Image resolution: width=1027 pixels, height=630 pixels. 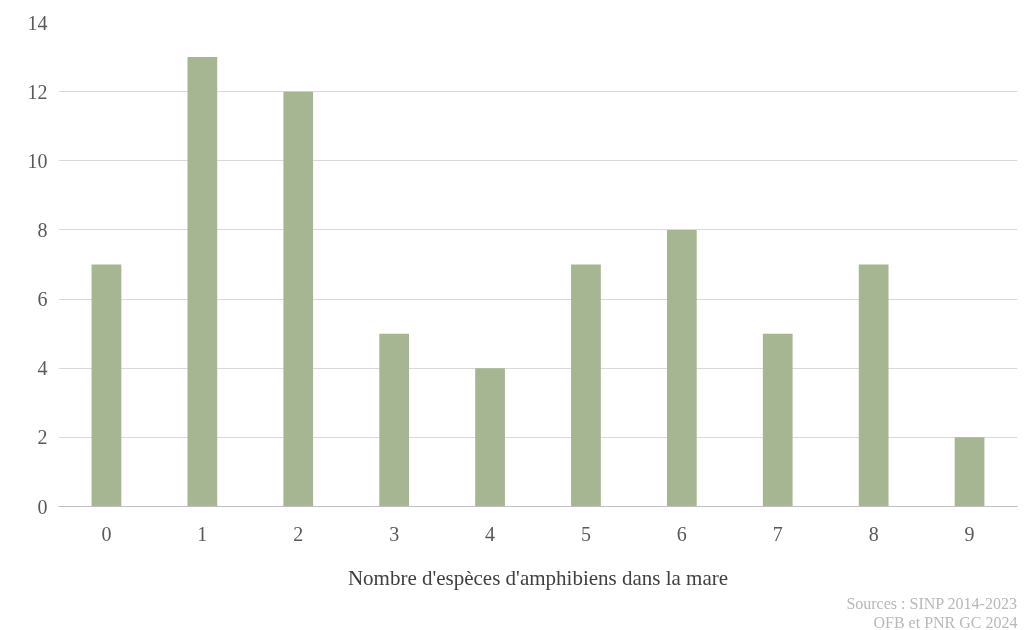 What do you see at coordinates (106, 533) in the screenshot?
I see `x-tick-label: 0` at bounding box center [106, 533].